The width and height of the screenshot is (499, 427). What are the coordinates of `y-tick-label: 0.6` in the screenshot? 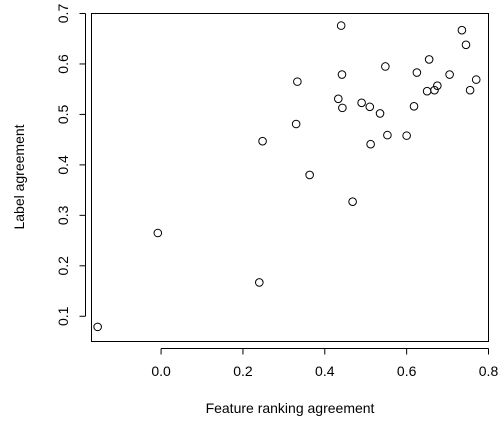 It's located at (63, 64).